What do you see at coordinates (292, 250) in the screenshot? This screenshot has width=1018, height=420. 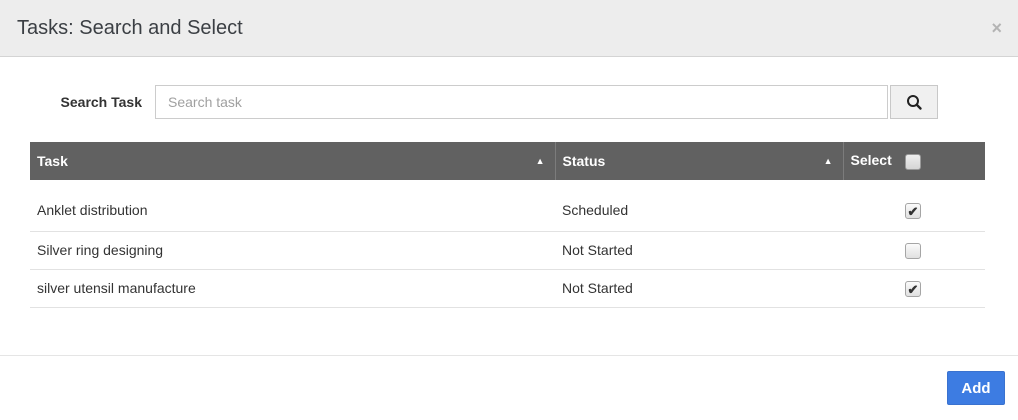 I see `task-cell: Silver ring designing` at bounding box center [292, 250].